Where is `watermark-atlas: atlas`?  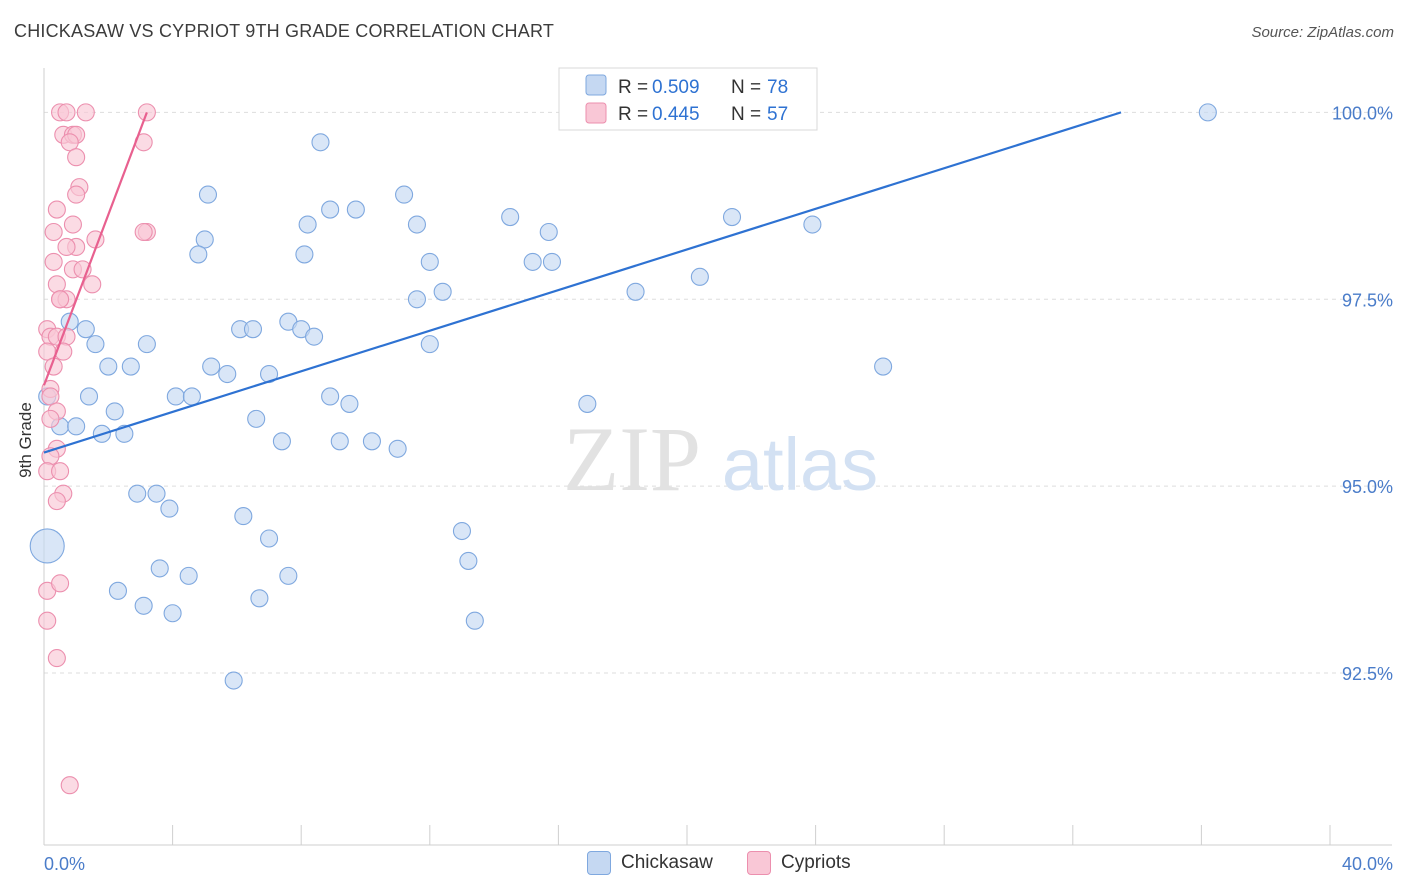 watermark-atlas: atlas is located at coordinates (800, 464).